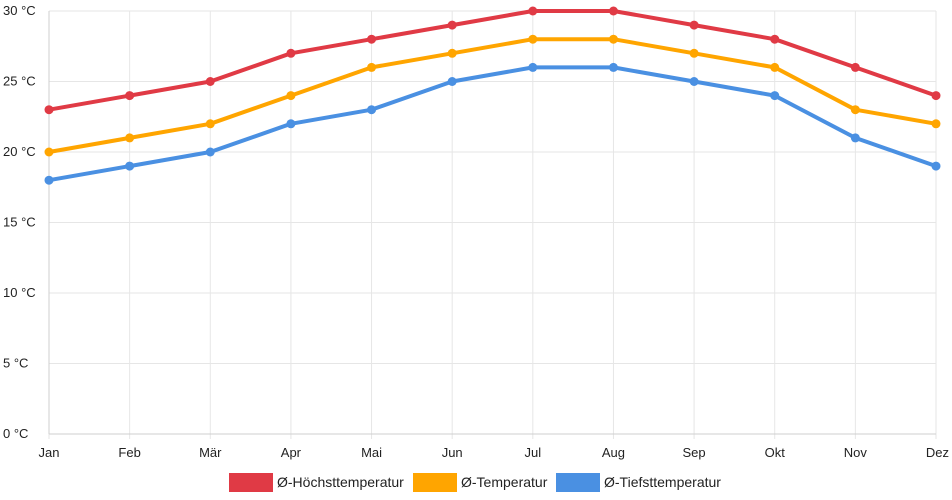 Image resolution: width=952 pixels, height=500 pixels. I want to click on x-tick-label: Okt, so click(775, 452).